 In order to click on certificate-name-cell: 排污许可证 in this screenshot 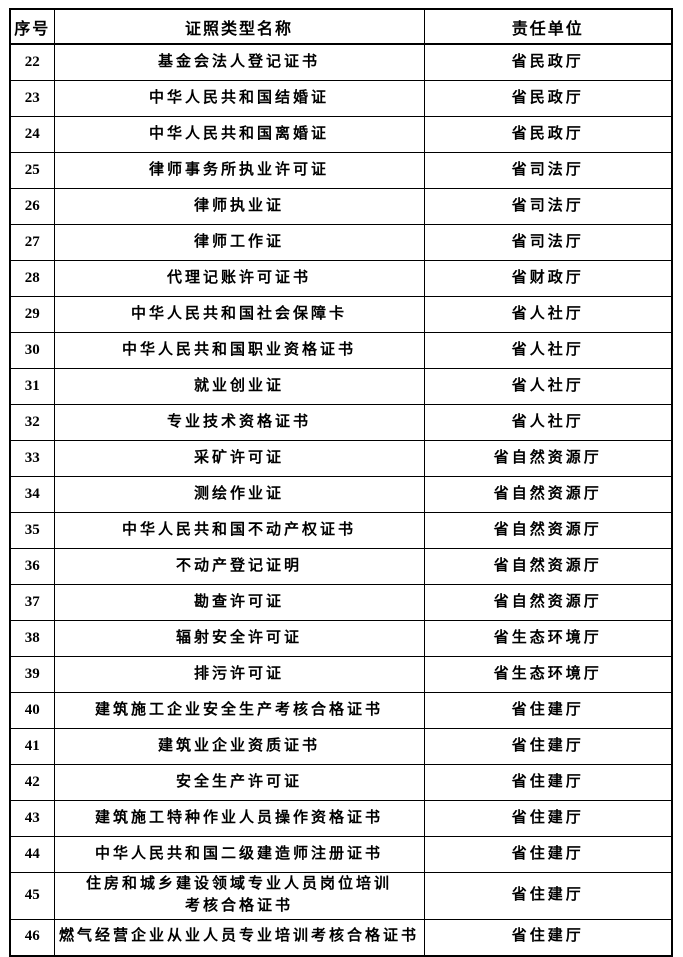, I will do `click(239, 674)`.